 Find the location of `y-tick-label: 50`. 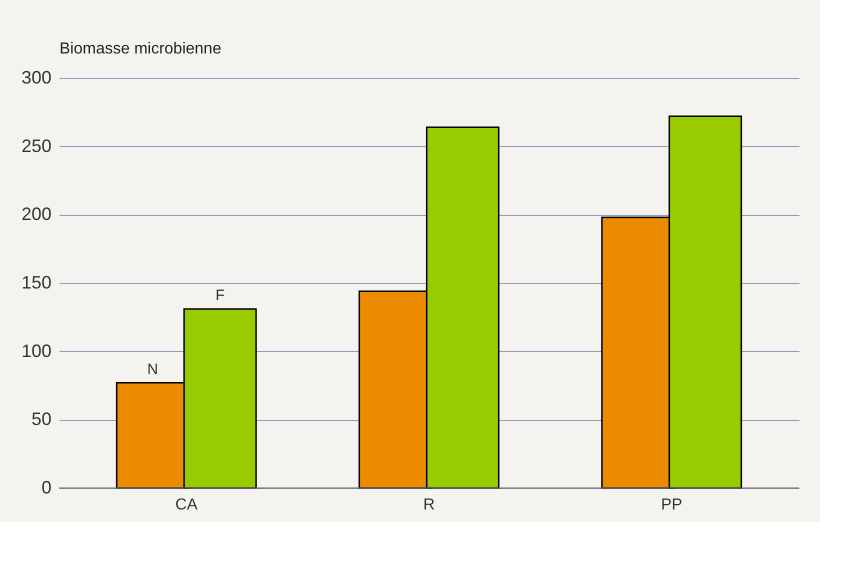

y-tick-label: 50 is located at coordinates (41, 419).